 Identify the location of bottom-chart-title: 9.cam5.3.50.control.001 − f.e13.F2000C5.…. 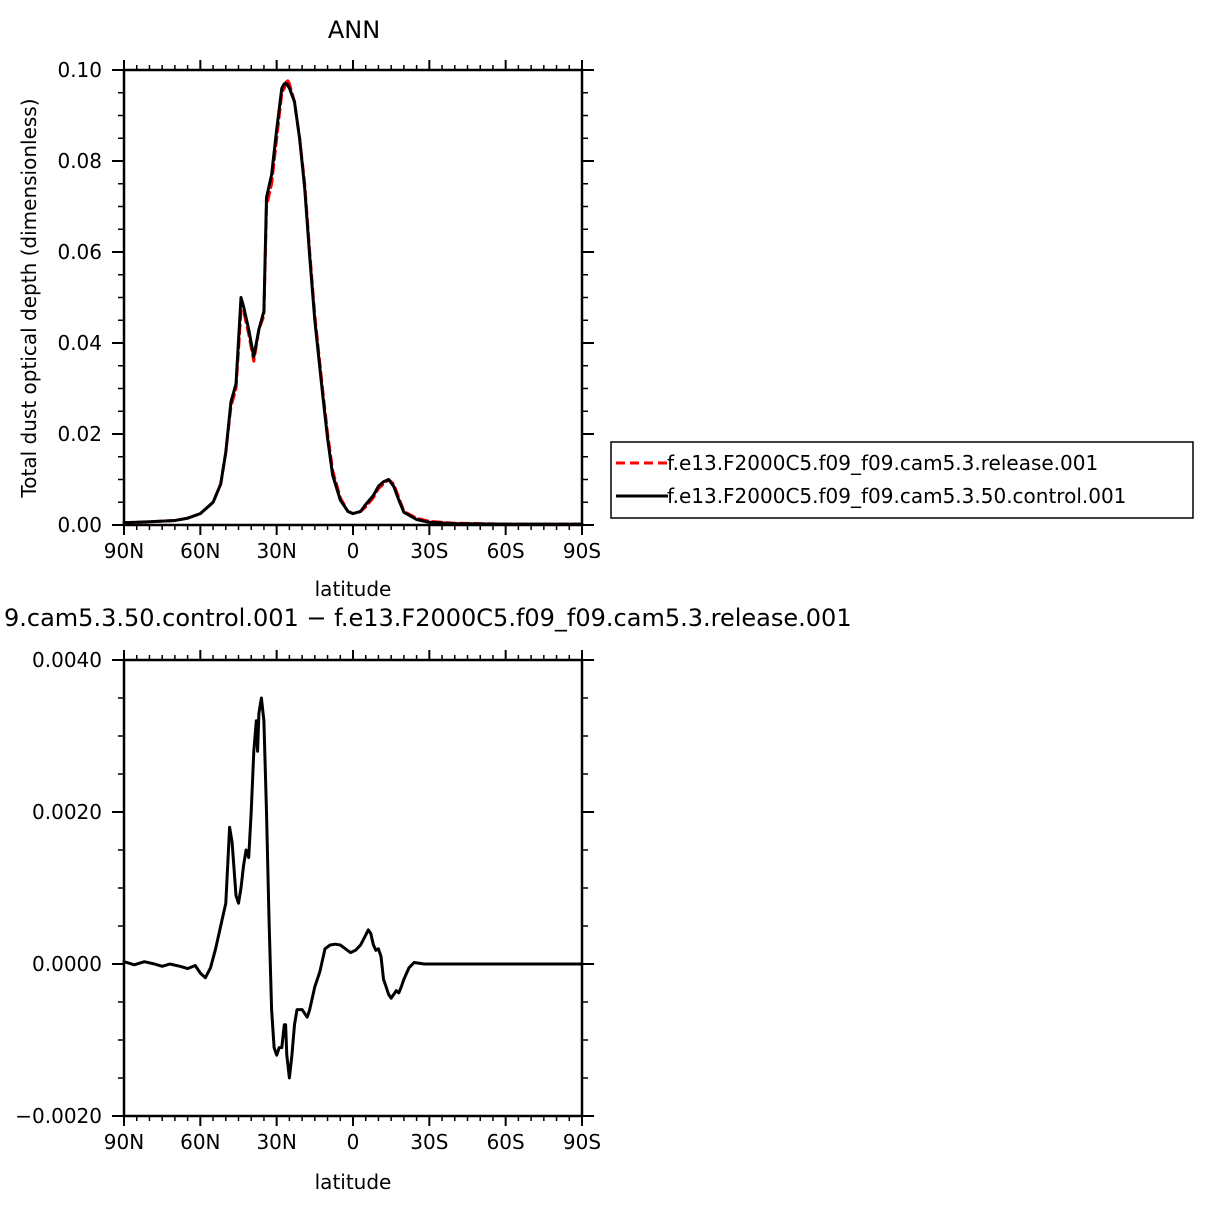
(428, 618).